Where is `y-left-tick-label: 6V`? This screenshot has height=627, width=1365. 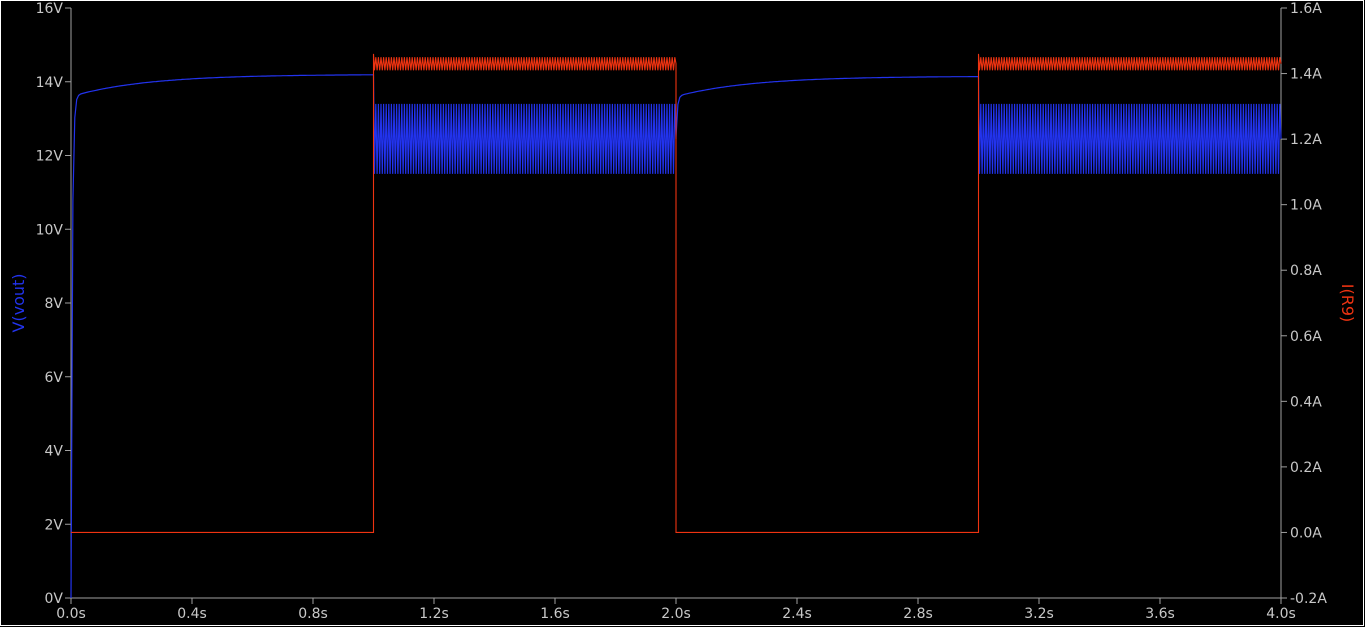 y-left-tick-label: 6V is located at coordinates (54, 378).